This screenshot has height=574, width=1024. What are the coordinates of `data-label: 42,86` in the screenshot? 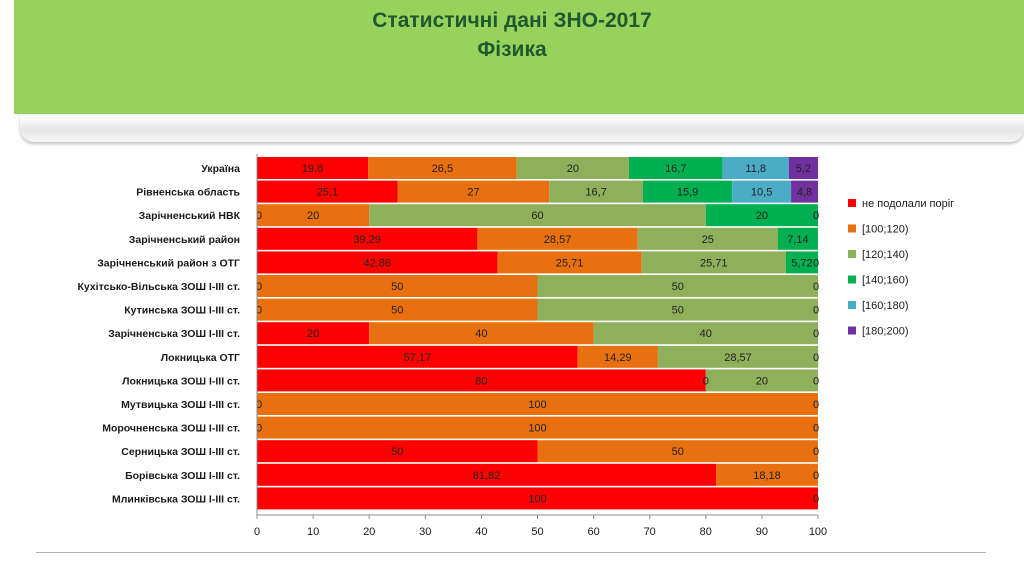 It's located at (377, 263).